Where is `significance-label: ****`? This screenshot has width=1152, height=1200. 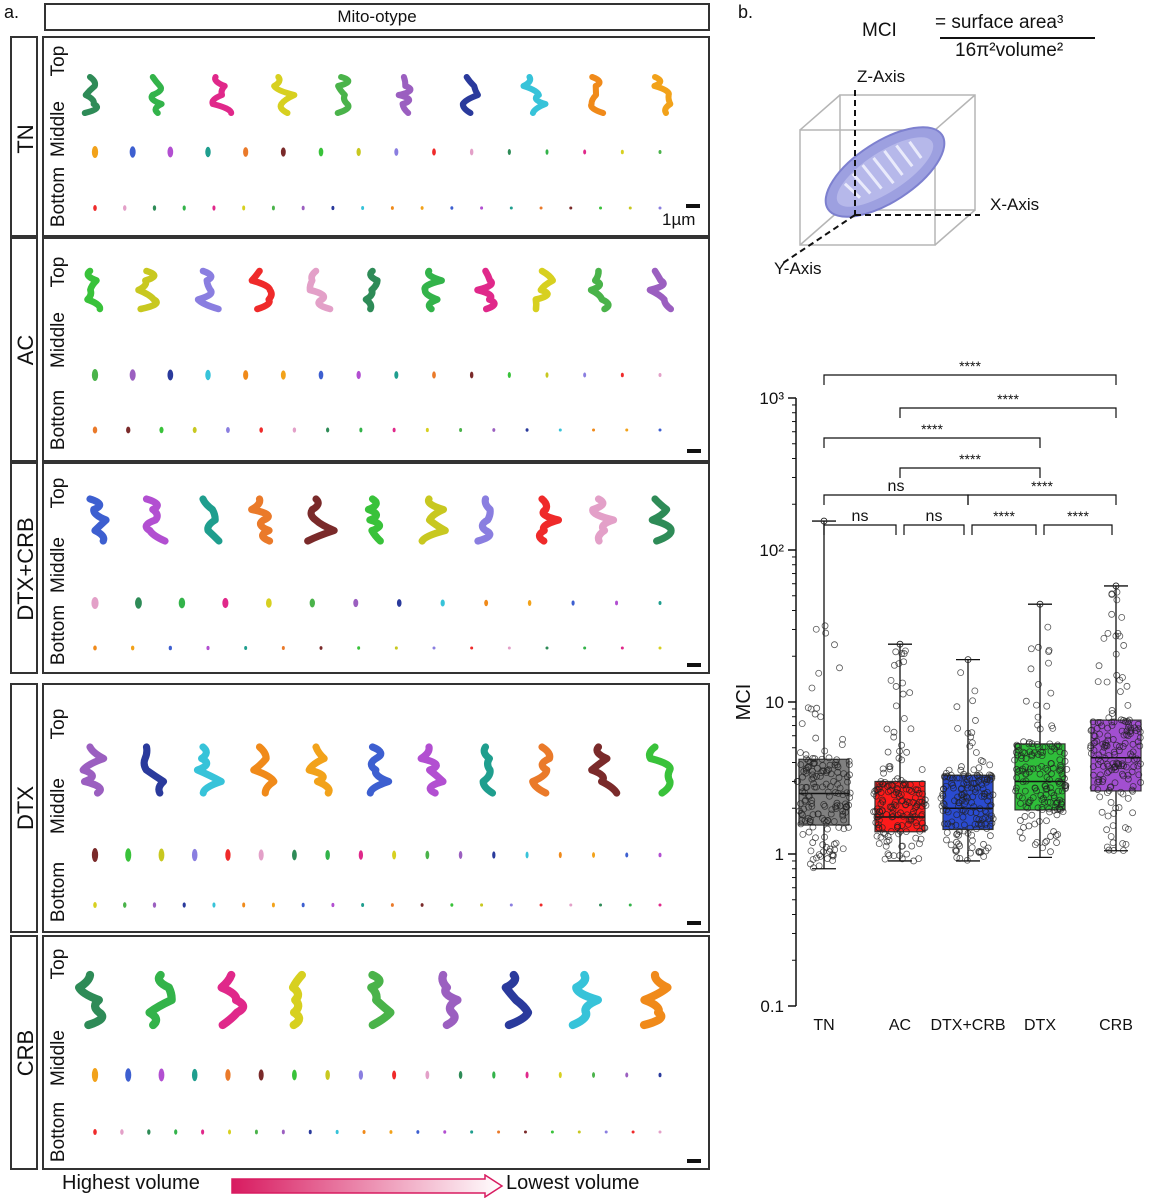
significance-label: **** is located at coordinates (970, 459).